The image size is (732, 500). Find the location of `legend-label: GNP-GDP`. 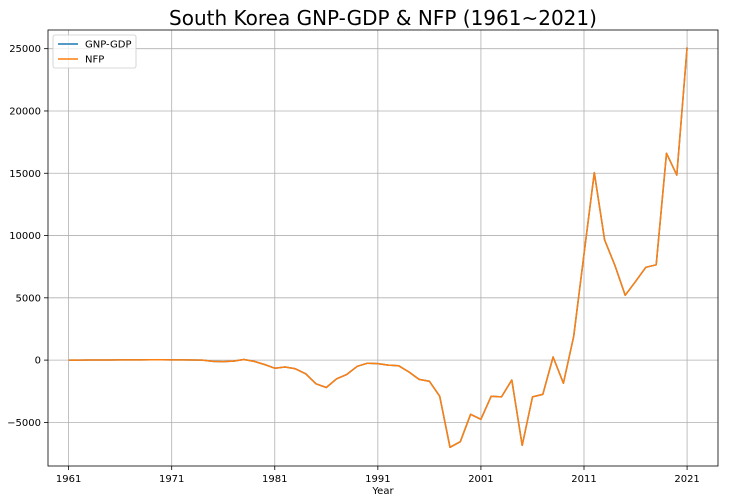

legend-label: GNP-GDP is located at coordinates (108, 45).